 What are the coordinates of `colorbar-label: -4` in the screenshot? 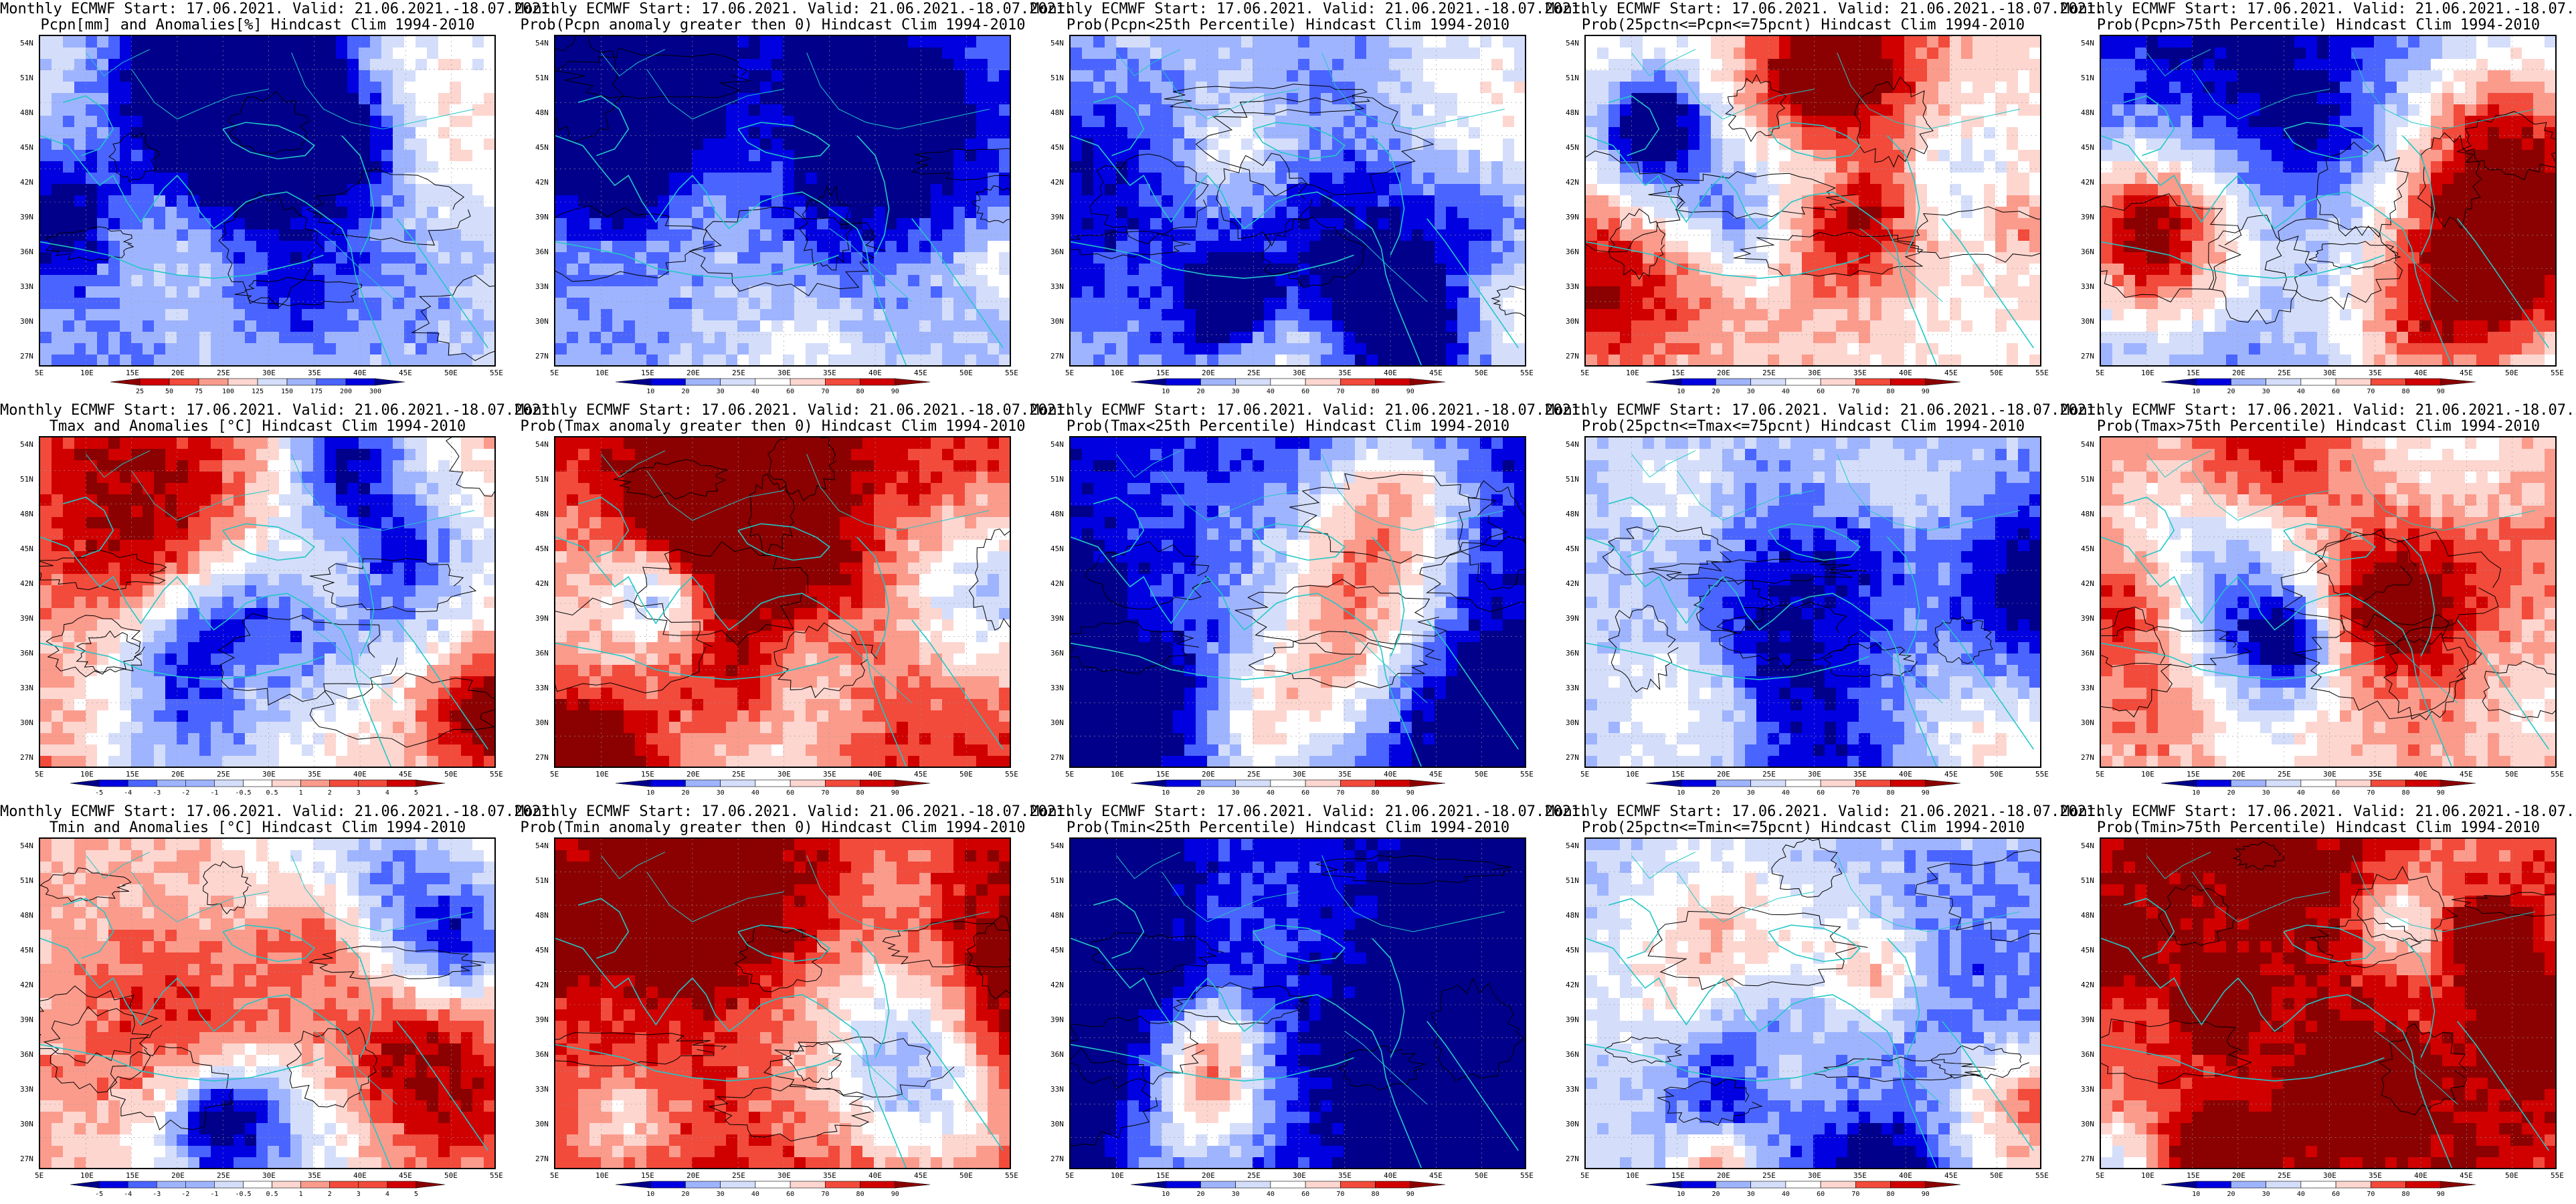 It's located at (128, 793).